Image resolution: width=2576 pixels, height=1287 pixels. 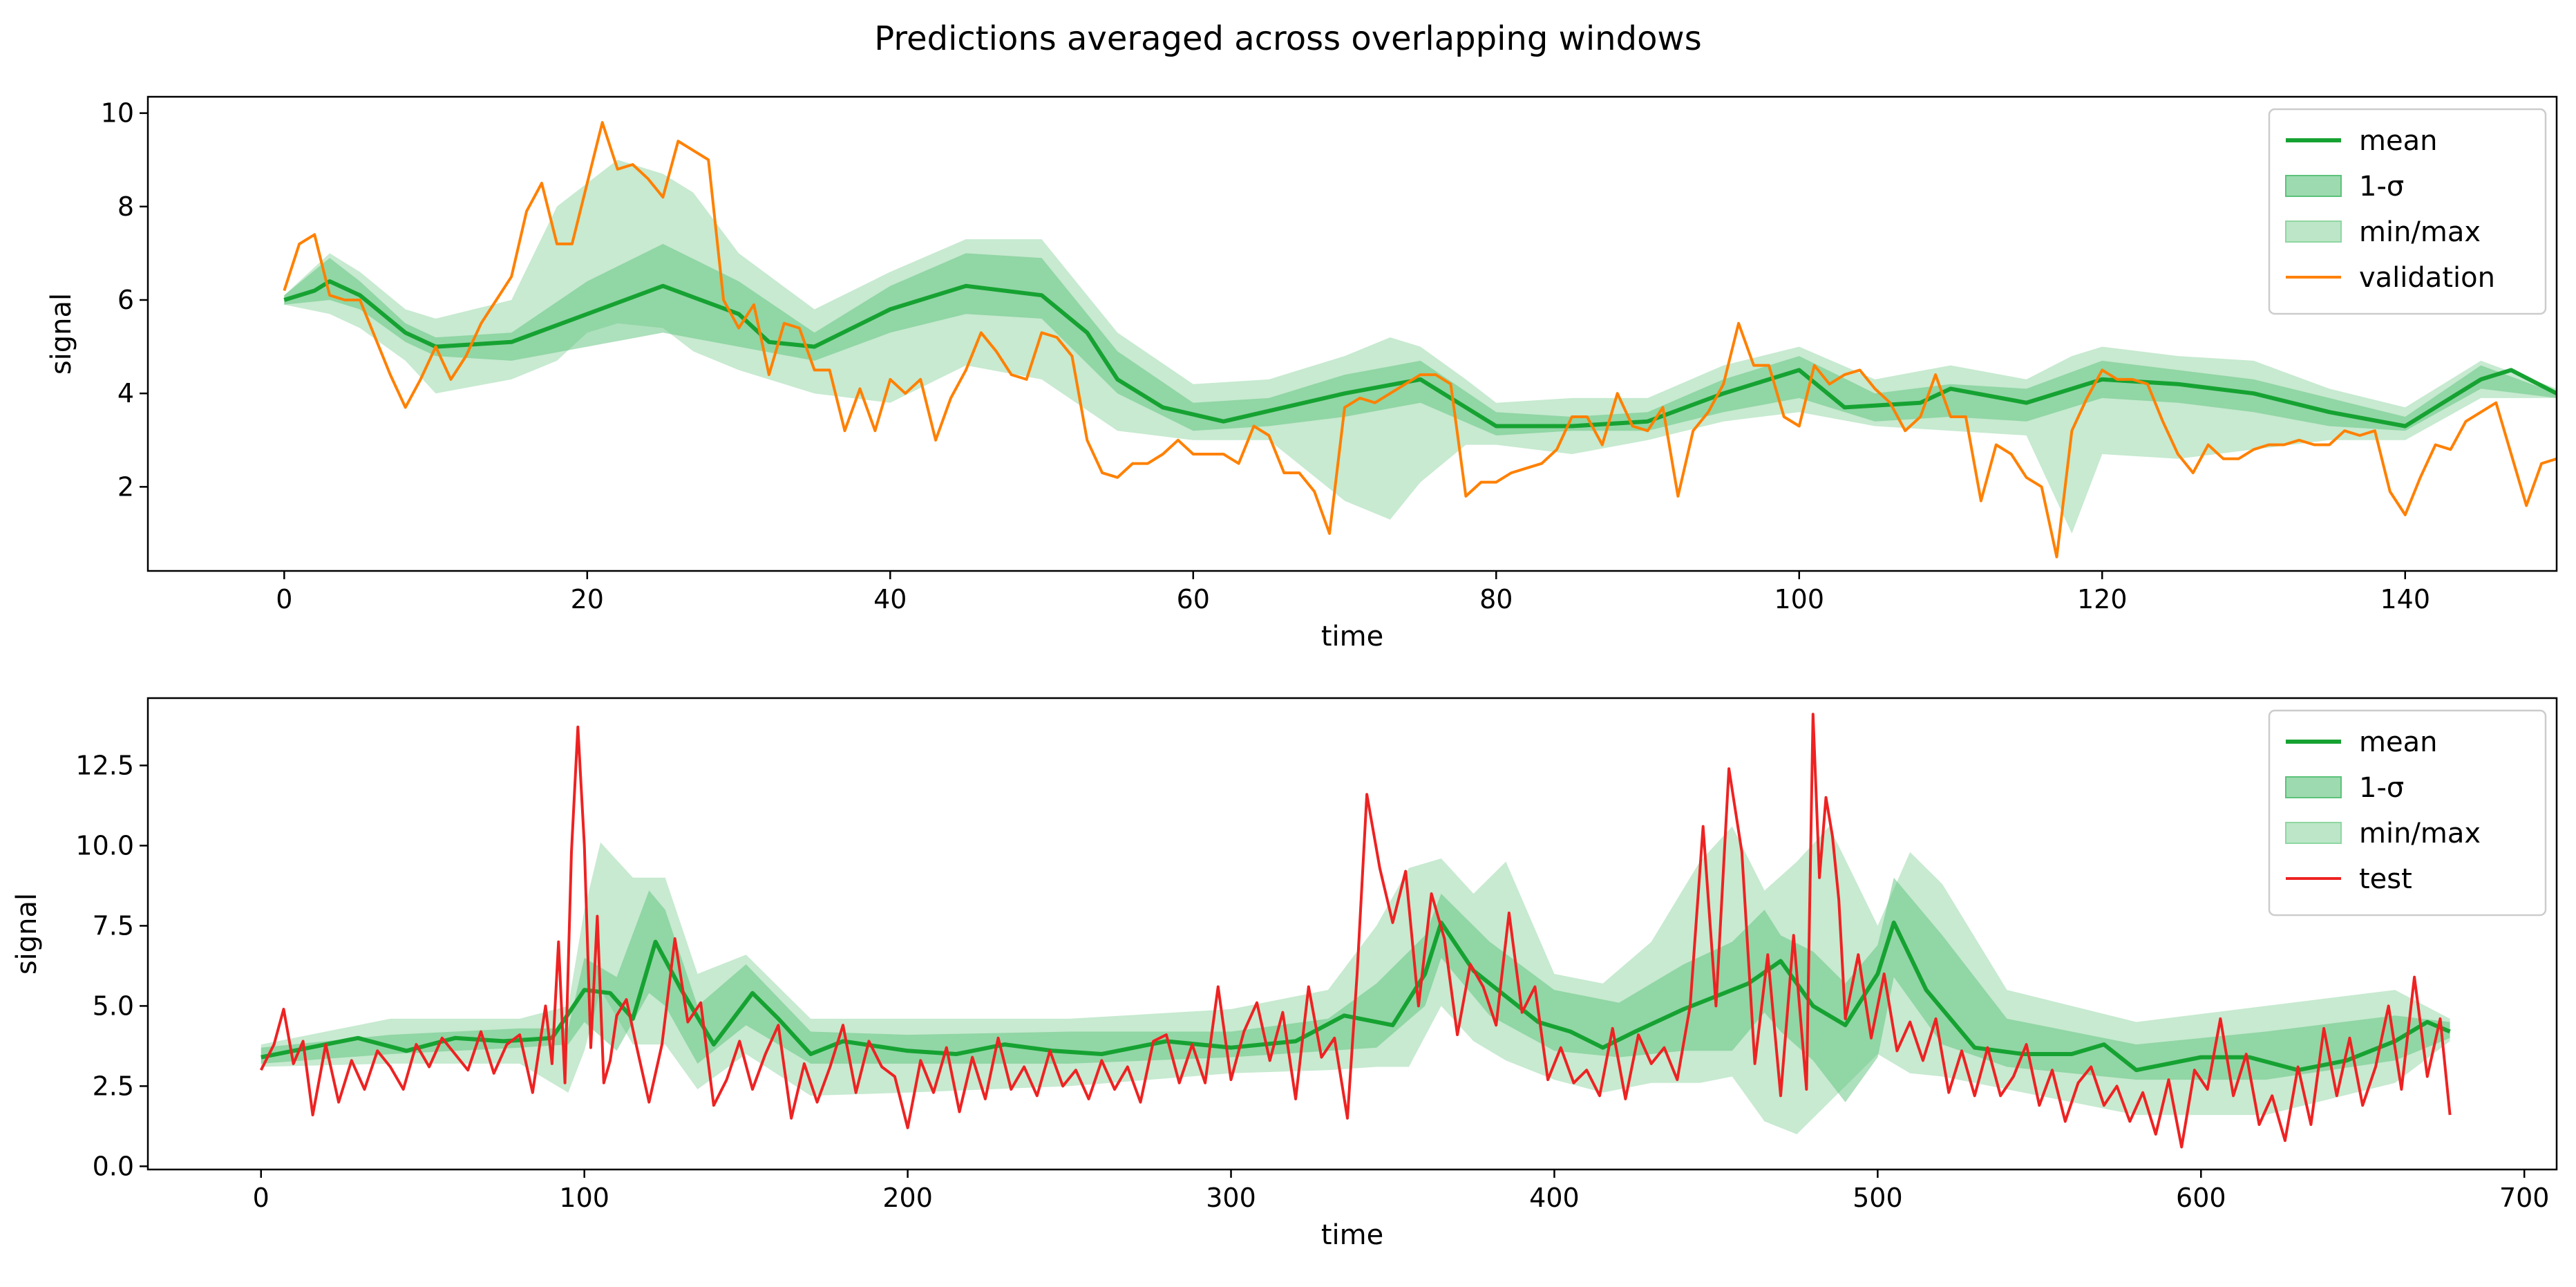 What do you see at coordinates (1352, 1235) in the screenshot?
I see `bottom-xlabel: time` at bounding box center [1352, 1235].